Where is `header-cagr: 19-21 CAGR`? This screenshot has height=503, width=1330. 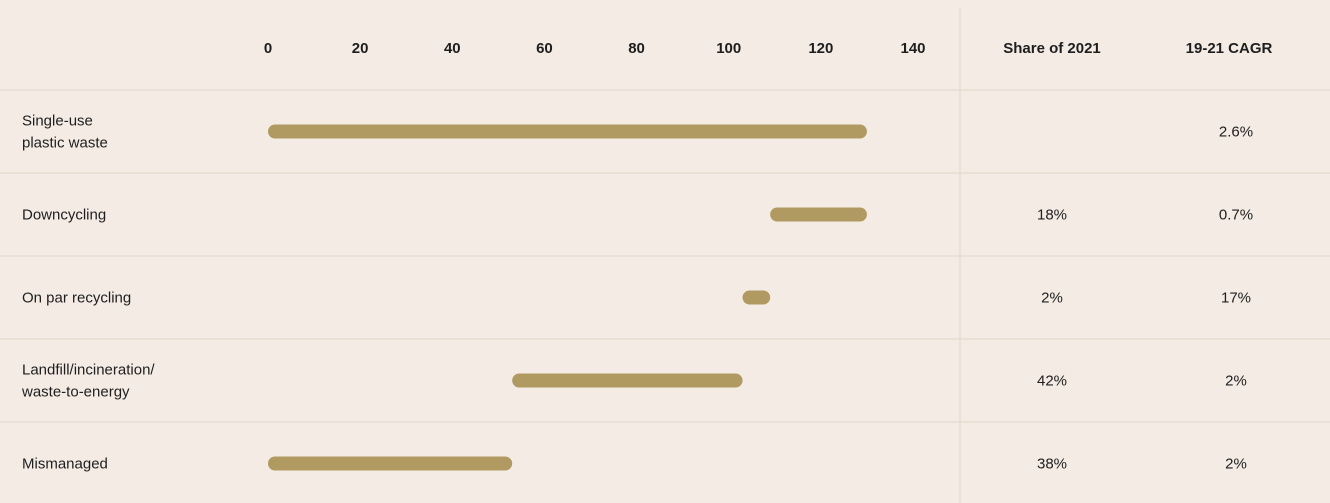
header-cagr: 19-21 CAGR is located at coordinates (1229, 48).